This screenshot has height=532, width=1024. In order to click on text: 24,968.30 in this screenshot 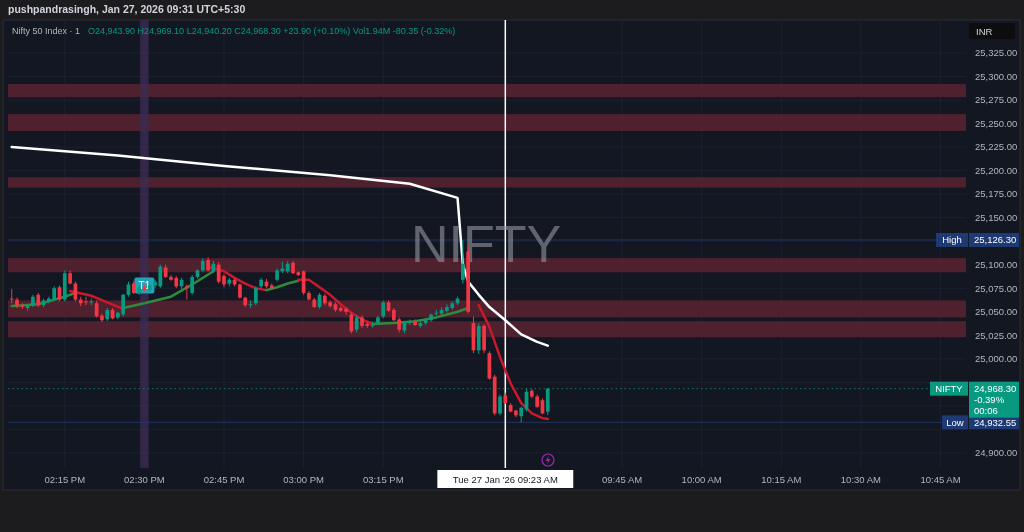, I will do `click(995, 388)`.